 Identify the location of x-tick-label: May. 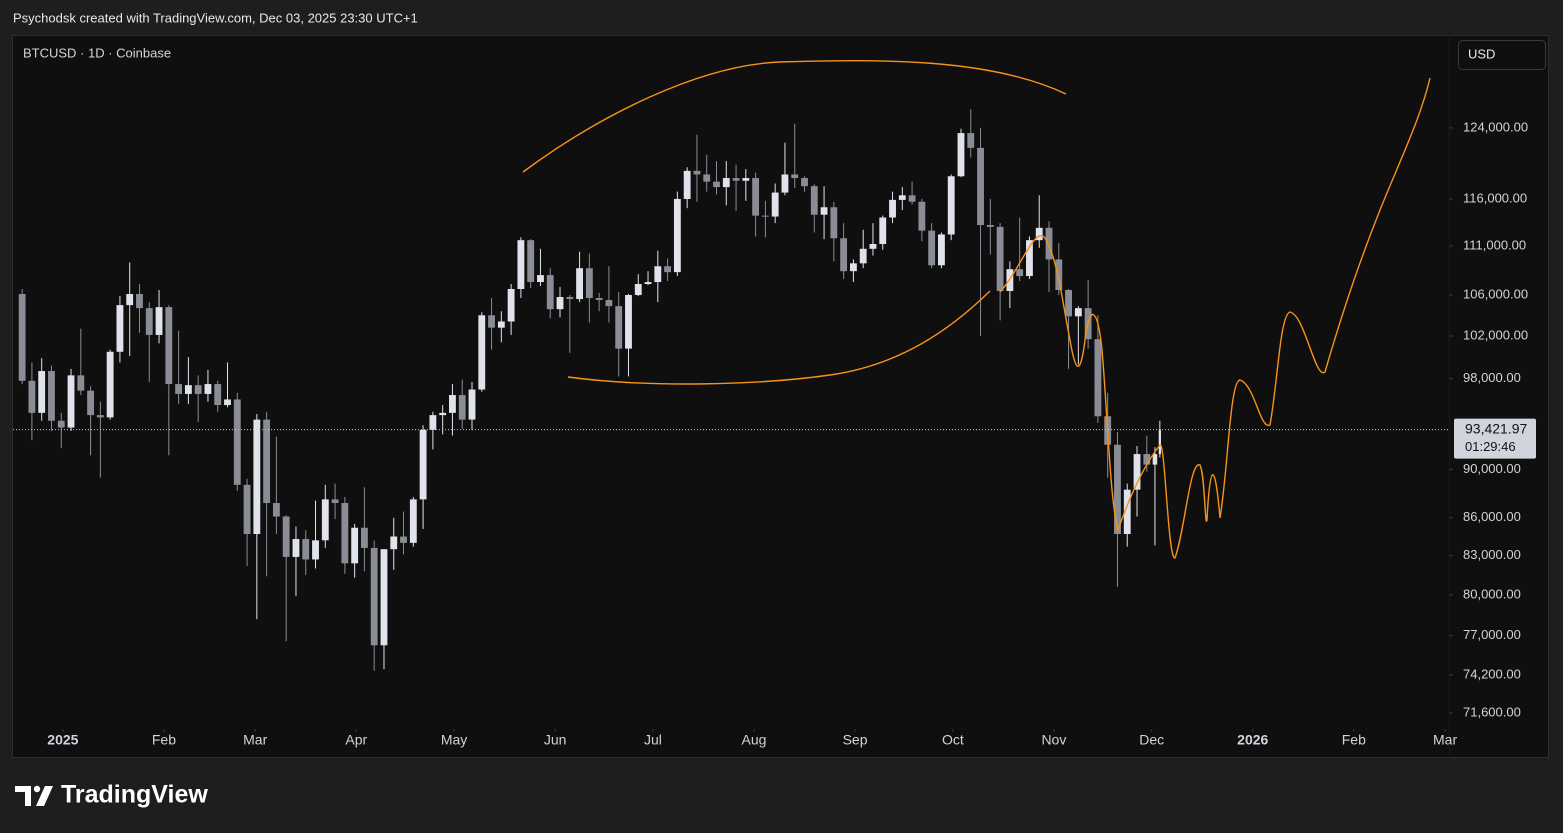
(454, 740).